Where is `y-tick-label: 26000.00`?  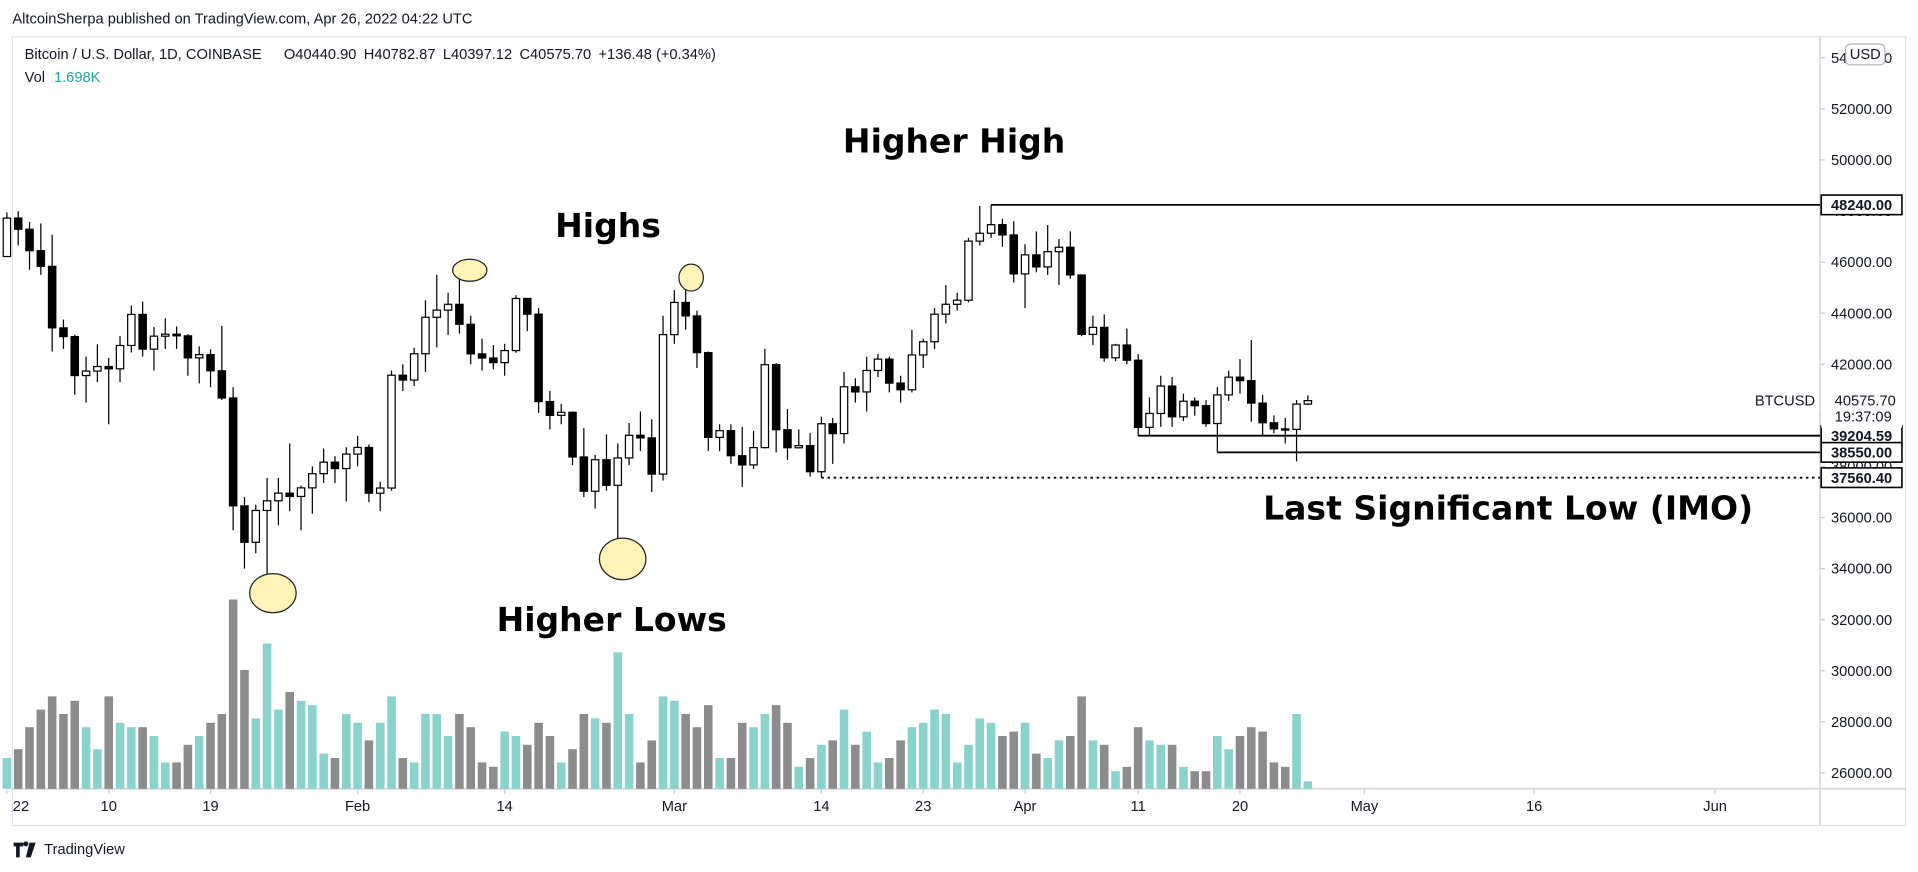 y-tick-label: 26000.00 is located at coordinates (1861, 774).